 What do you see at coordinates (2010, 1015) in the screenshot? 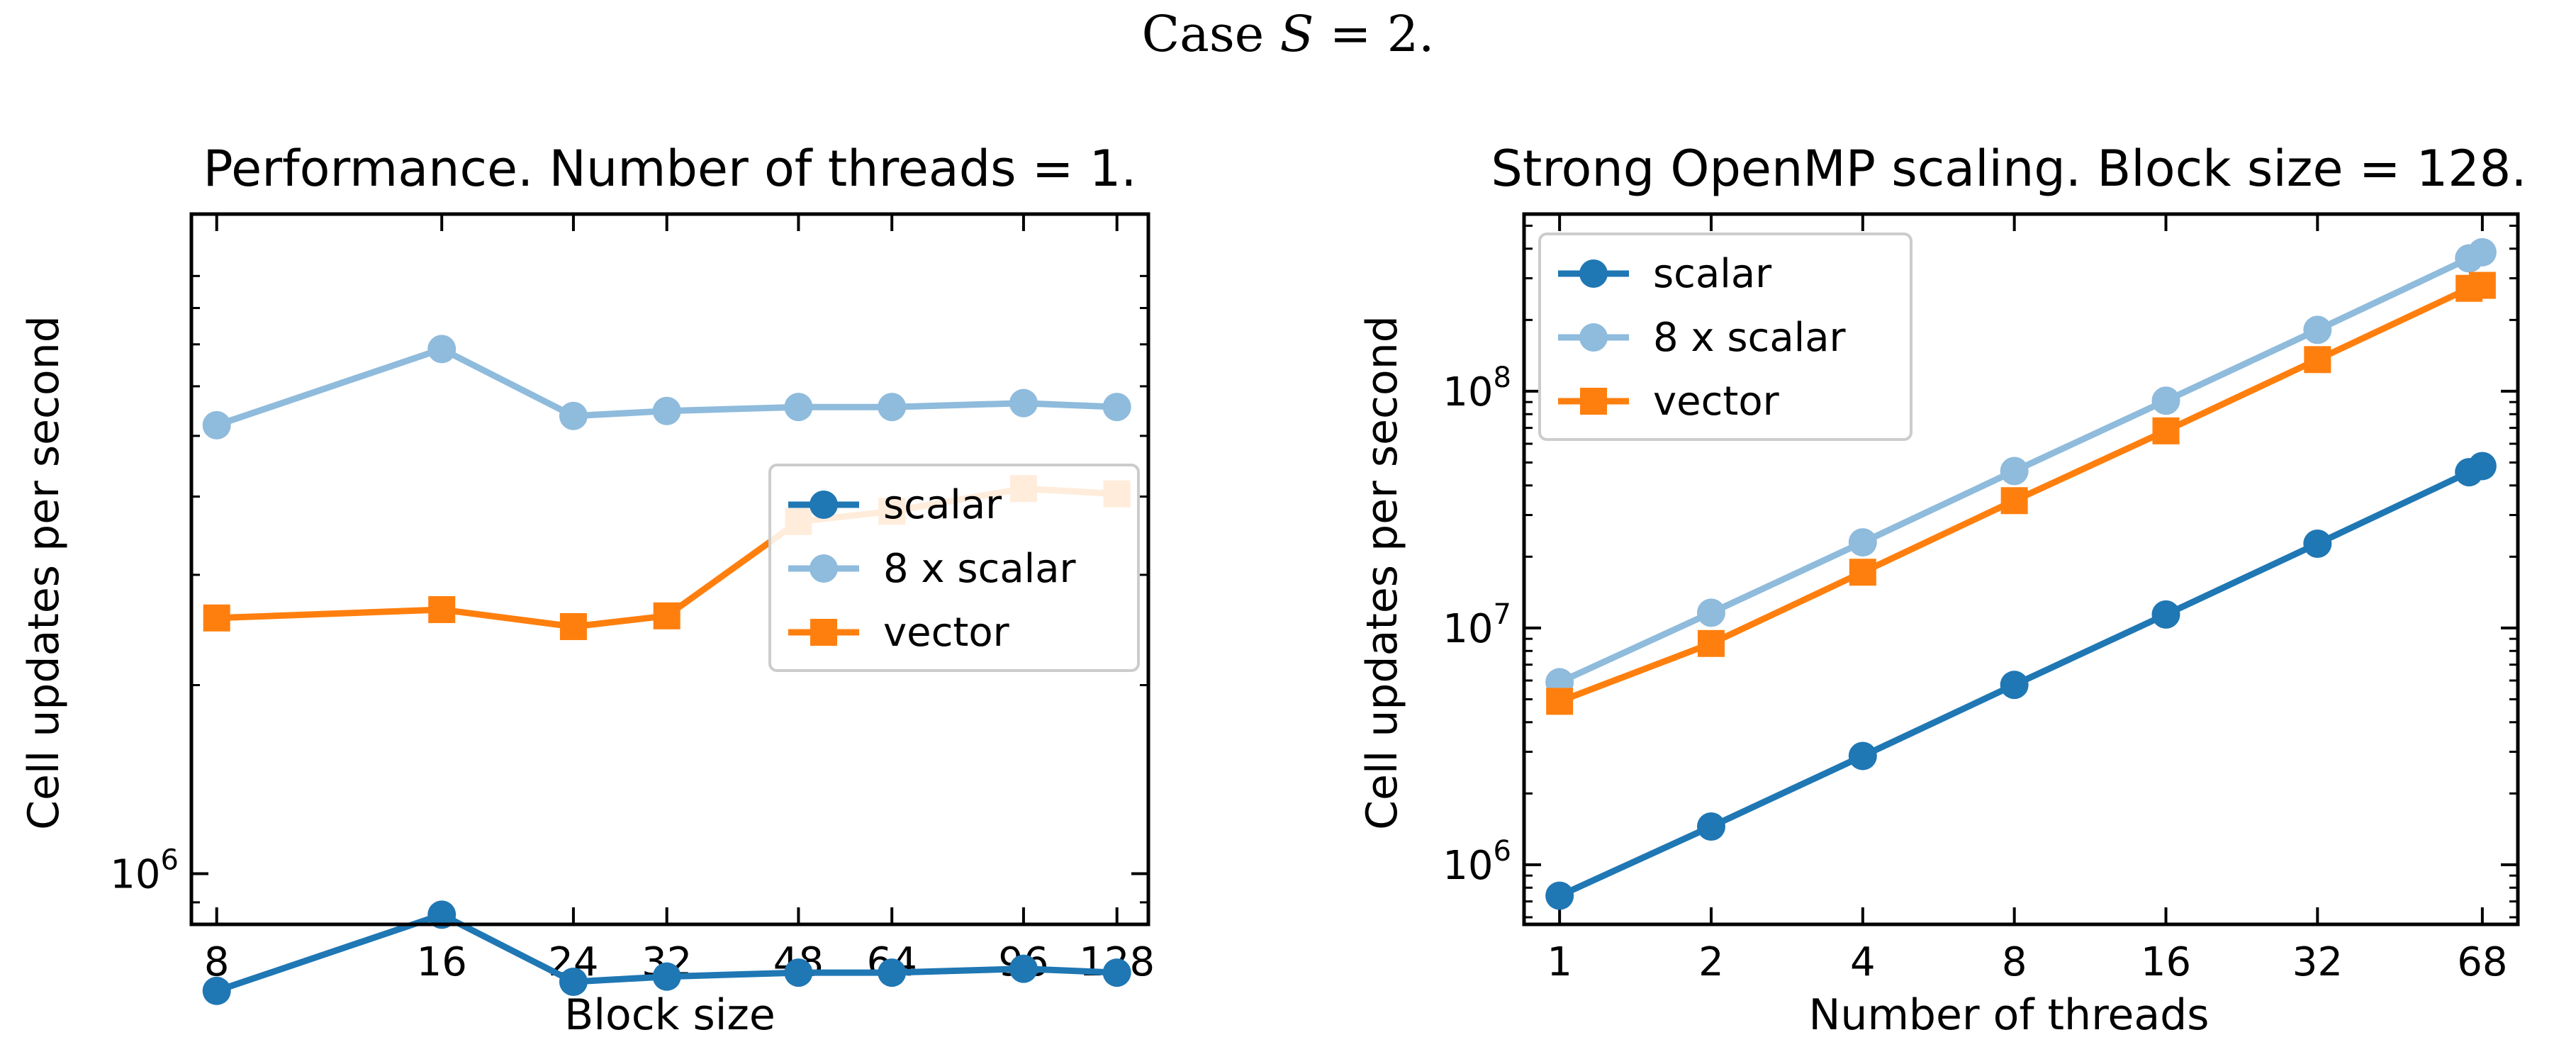
I see `x-axis-label: Number of threads` at bounding box center [2010, 1015].